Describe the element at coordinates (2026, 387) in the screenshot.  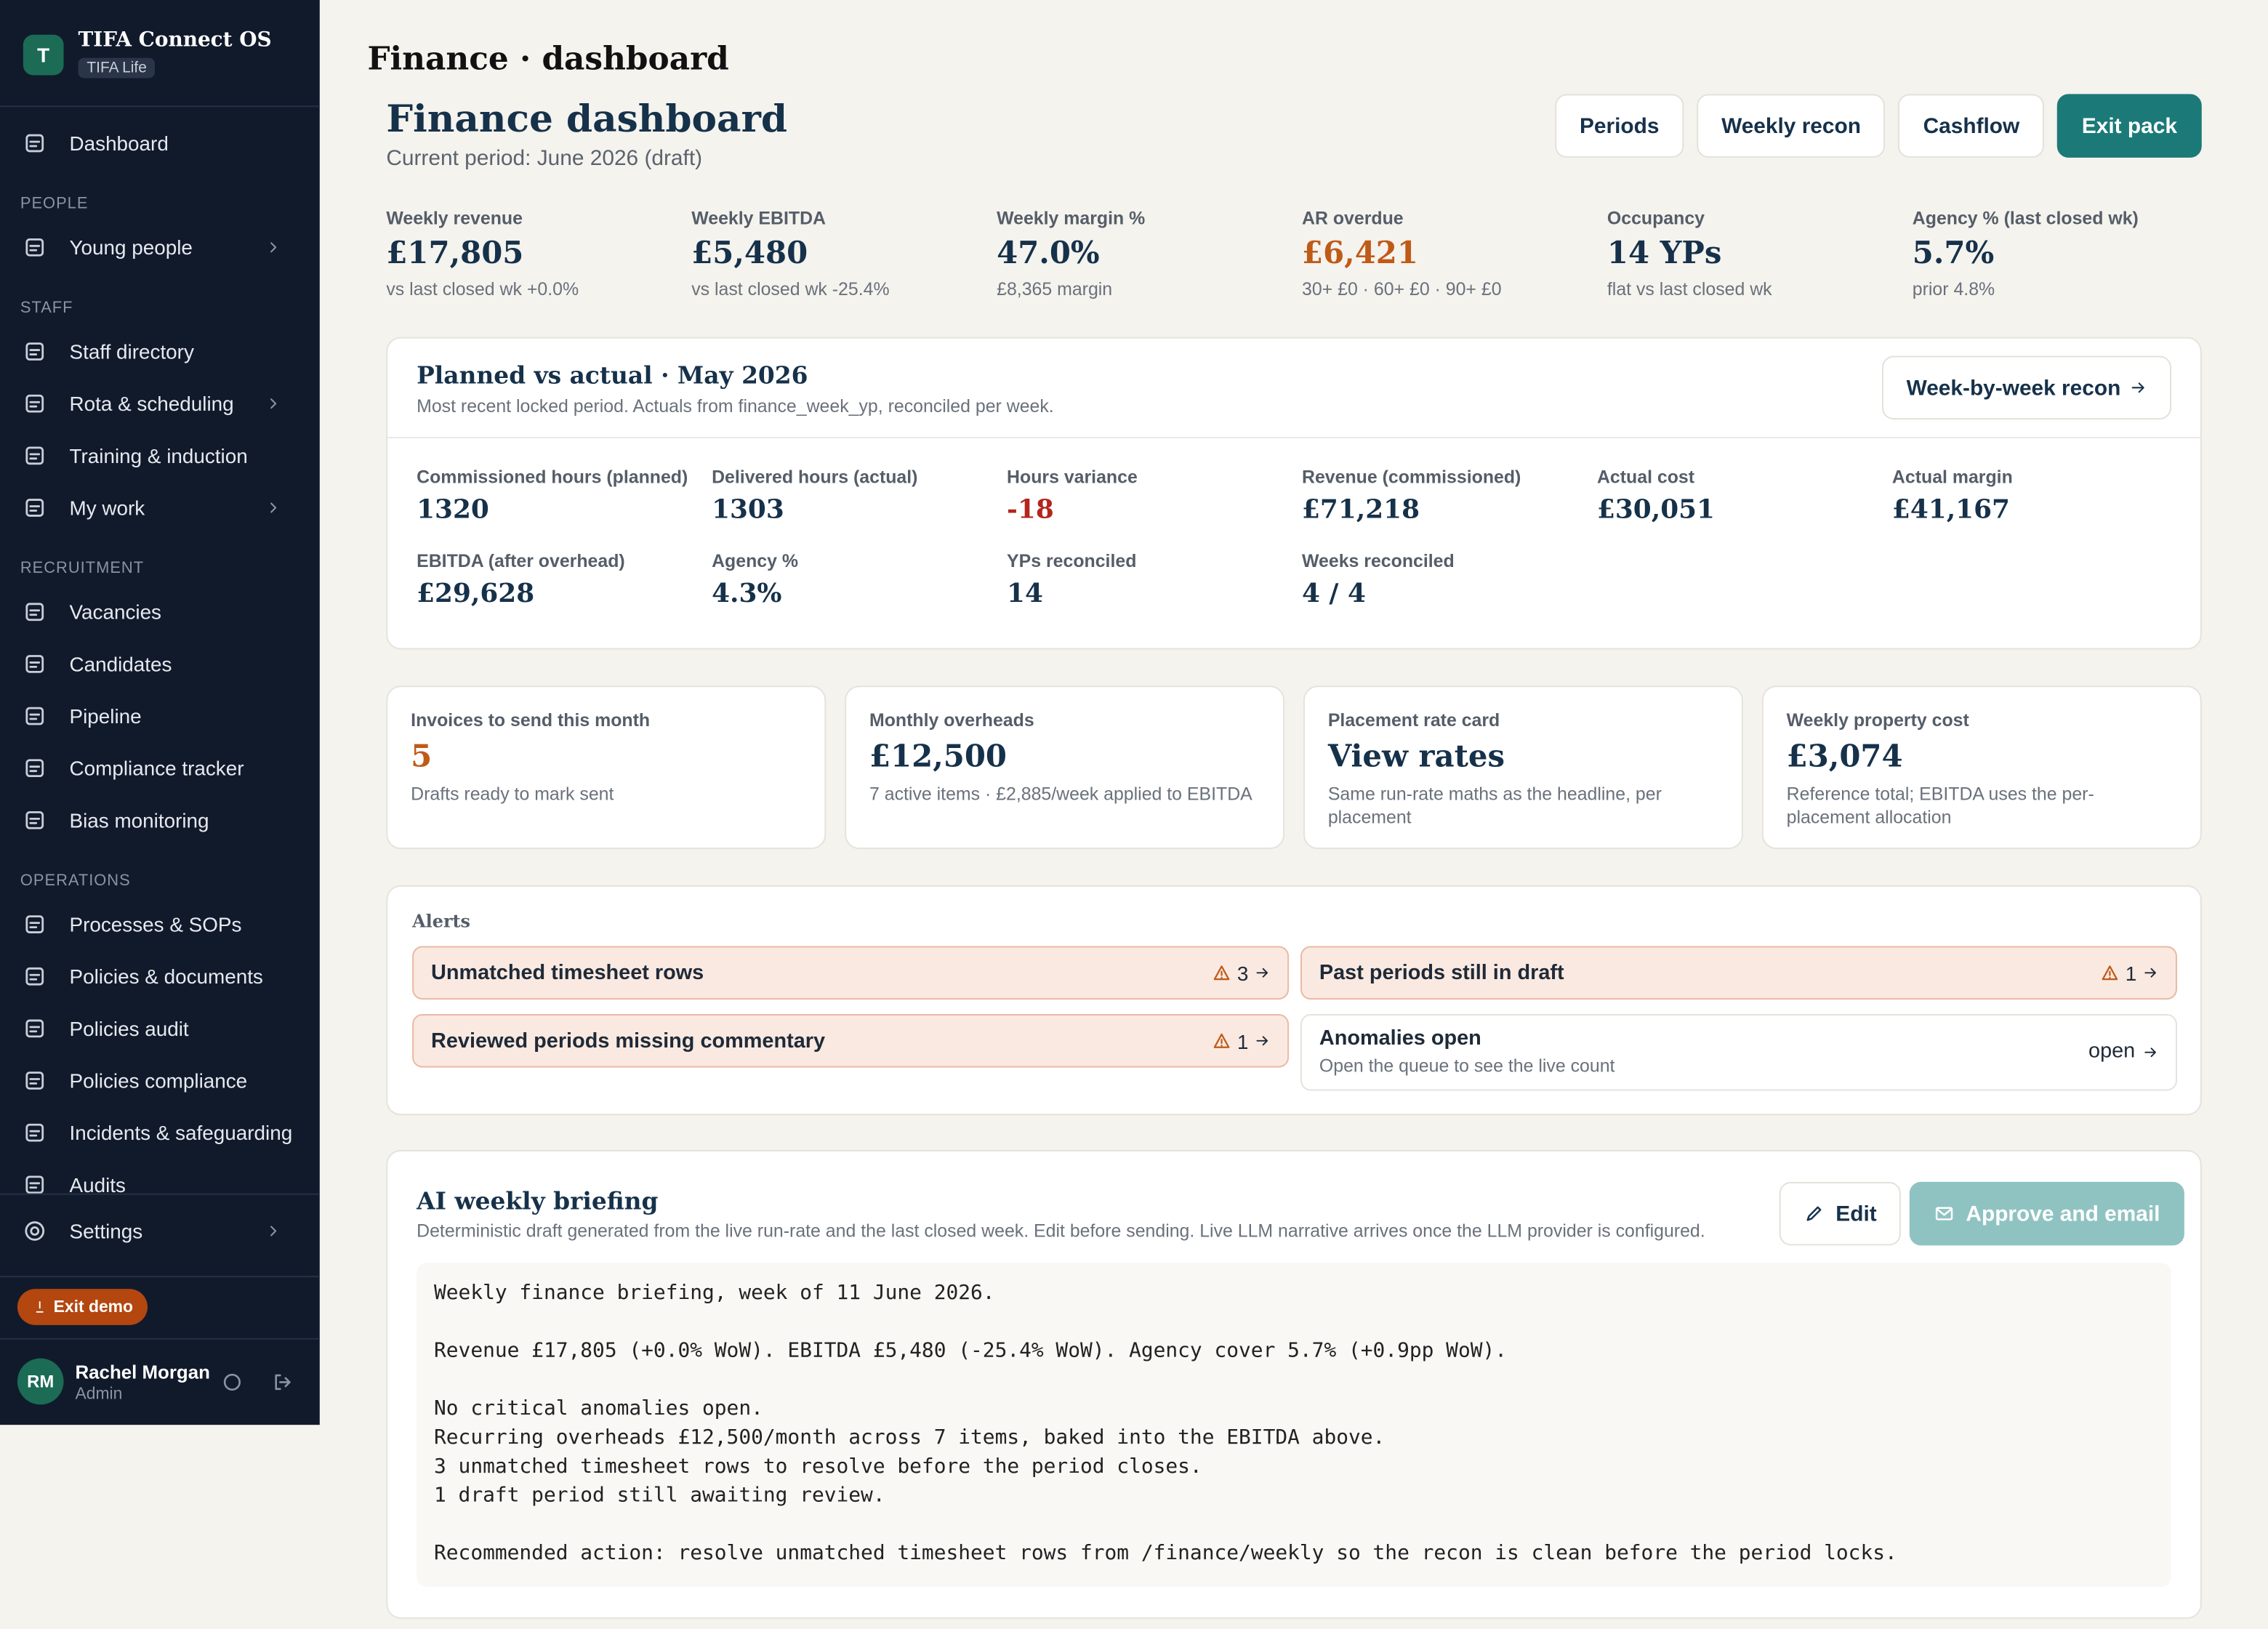
I see `recon-button: Week-by-week recon` at that location.